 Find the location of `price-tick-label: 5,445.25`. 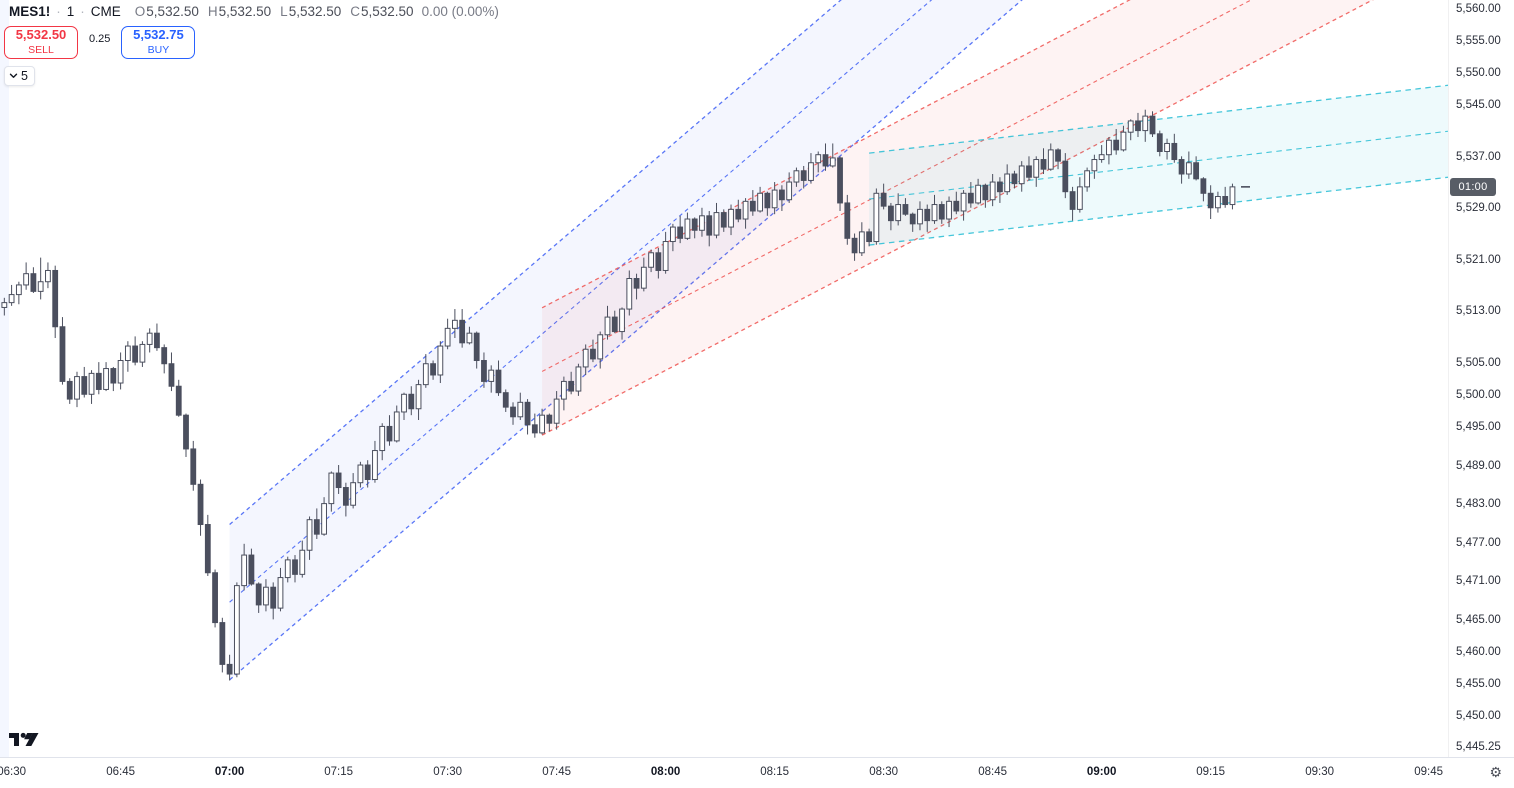

price-tick-label: 5,445.25 is located at coordinates (1478, 747).